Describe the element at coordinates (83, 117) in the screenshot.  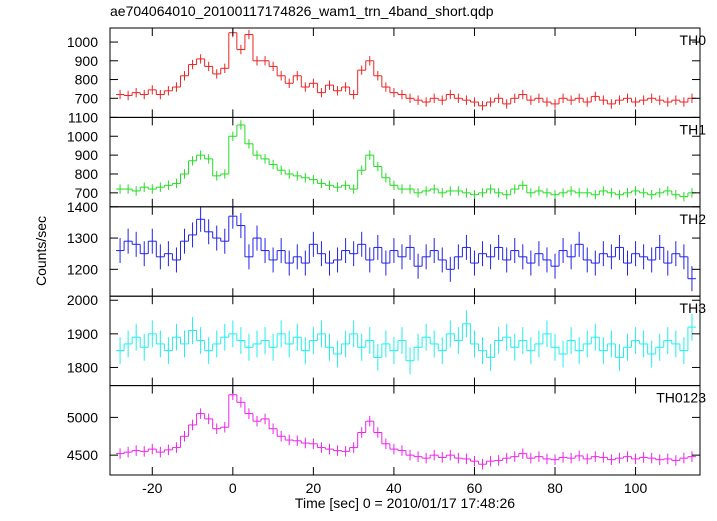
I see `y-tick-label: 1100` at that location.